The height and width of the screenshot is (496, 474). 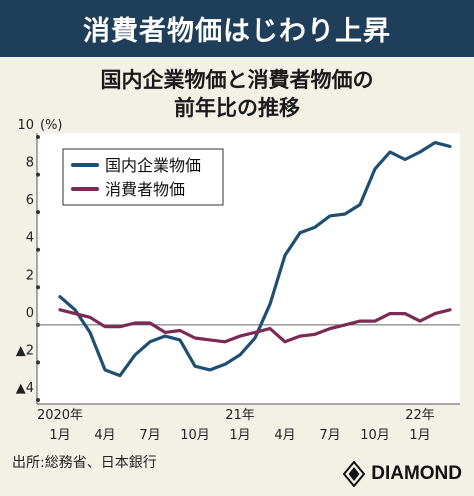 What do you see at coordinates (237, 31) in the screenshot?
I see `header-title: 消費者物価はじわり上昇` at bounding box center [237, 31].